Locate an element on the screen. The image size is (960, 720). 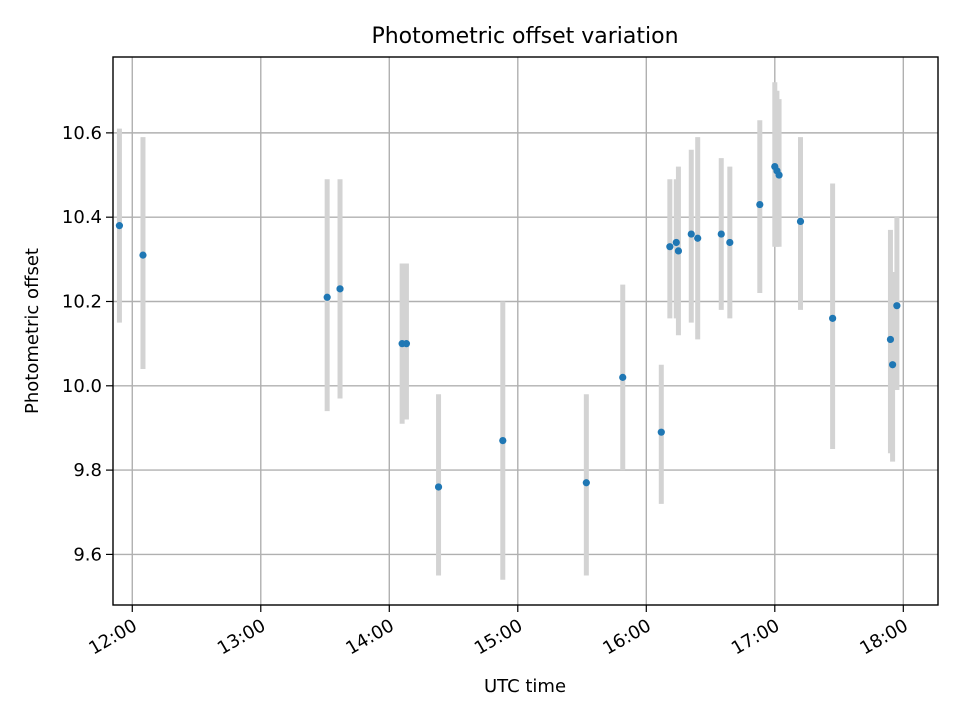
y-tick-label: 9.8 is located at coordinates (87, 470).